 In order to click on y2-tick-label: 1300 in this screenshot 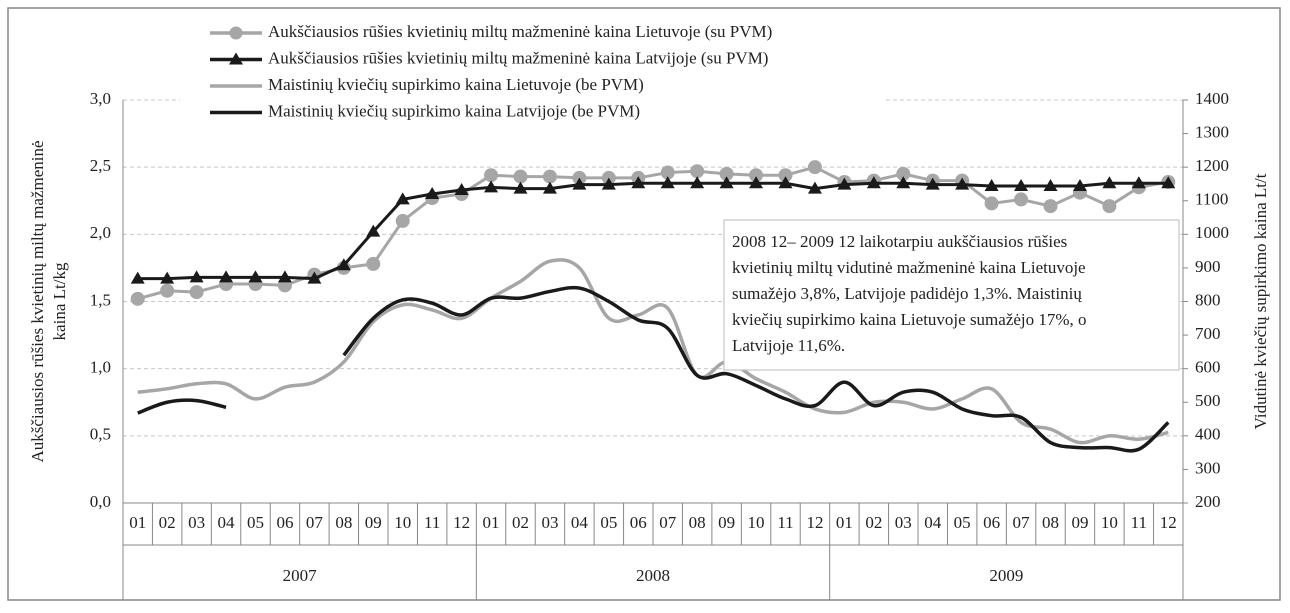, I will do `click(1212, 131)`.